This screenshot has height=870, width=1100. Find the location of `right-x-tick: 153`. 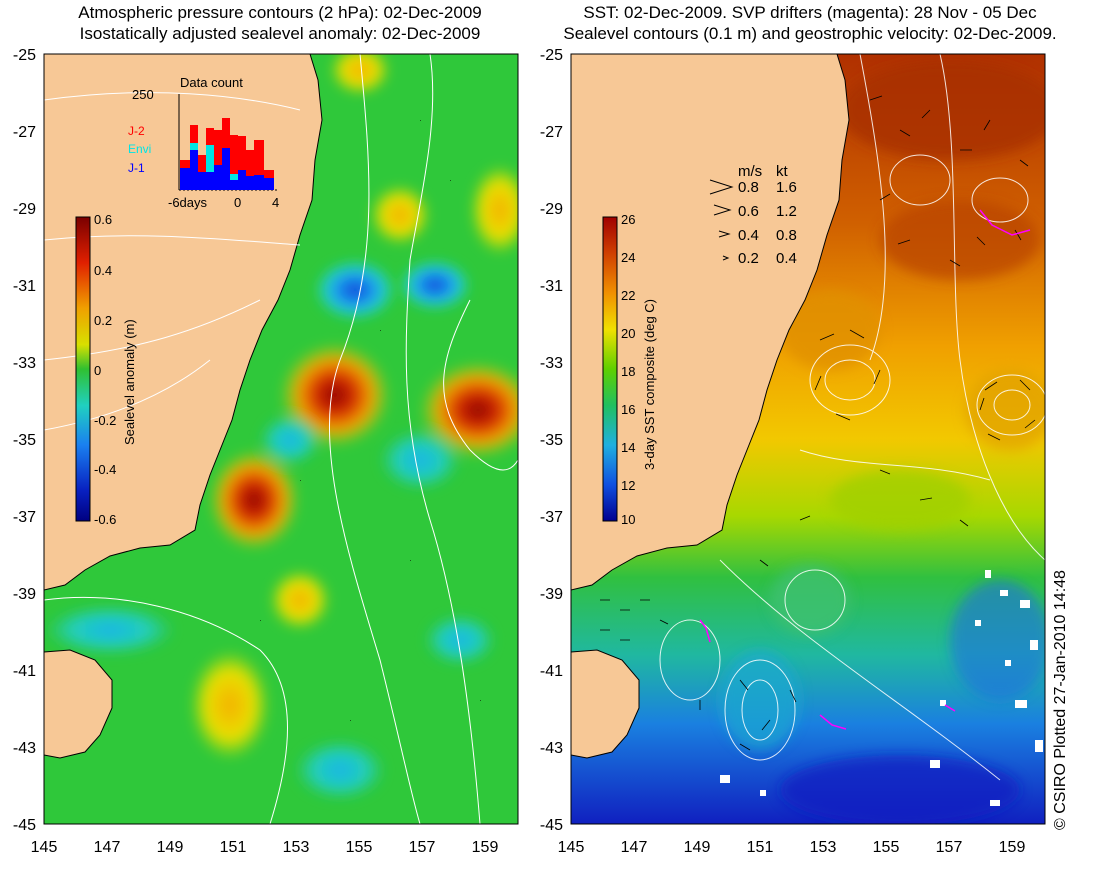

right-x-tick: 153 is located at coordinates (823, 847).